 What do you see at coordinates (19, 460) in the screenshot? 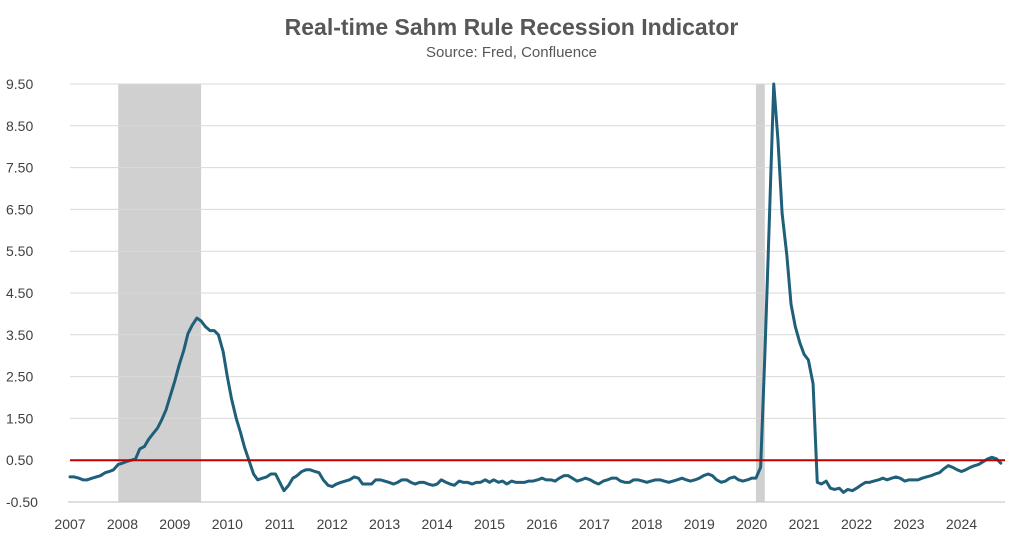
I see `y-tick-label: 0.50` at bounding box center [19, 460].